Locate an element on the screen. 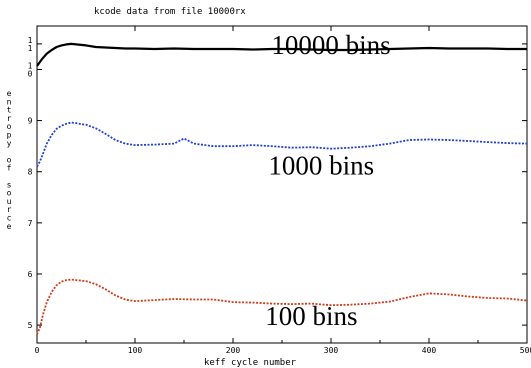  x-tick-label: 300 is located at coordinates (331, 350).